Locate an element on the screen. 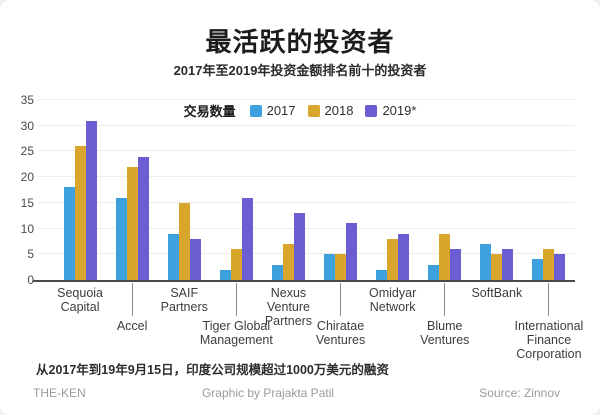 The width and height of the screenshot is (600, 415). x-tick-label: Blume Ventures is located at coordinates (445, 333).